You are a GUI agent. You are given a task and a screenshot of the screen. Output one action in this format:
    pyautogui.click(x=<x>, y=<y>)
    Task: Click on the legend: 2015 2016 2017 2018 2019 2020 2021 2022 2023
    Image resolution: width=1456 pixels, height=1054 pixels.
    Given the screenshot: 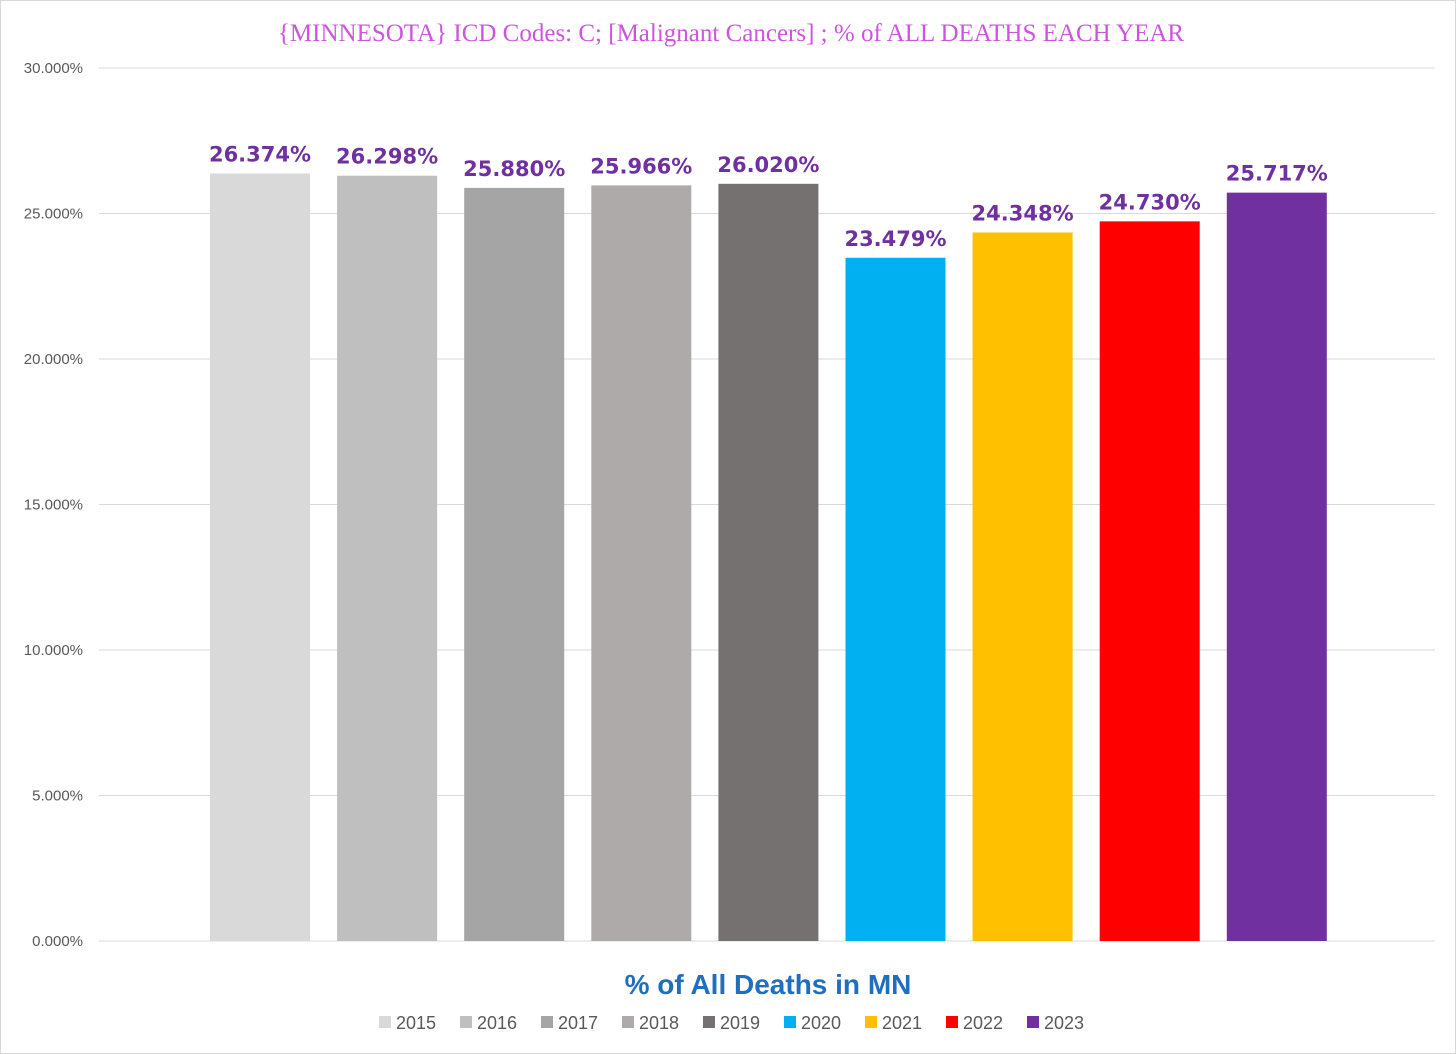 What is the action you would take?
    pyautogui.click(x=731, y=1023)
    